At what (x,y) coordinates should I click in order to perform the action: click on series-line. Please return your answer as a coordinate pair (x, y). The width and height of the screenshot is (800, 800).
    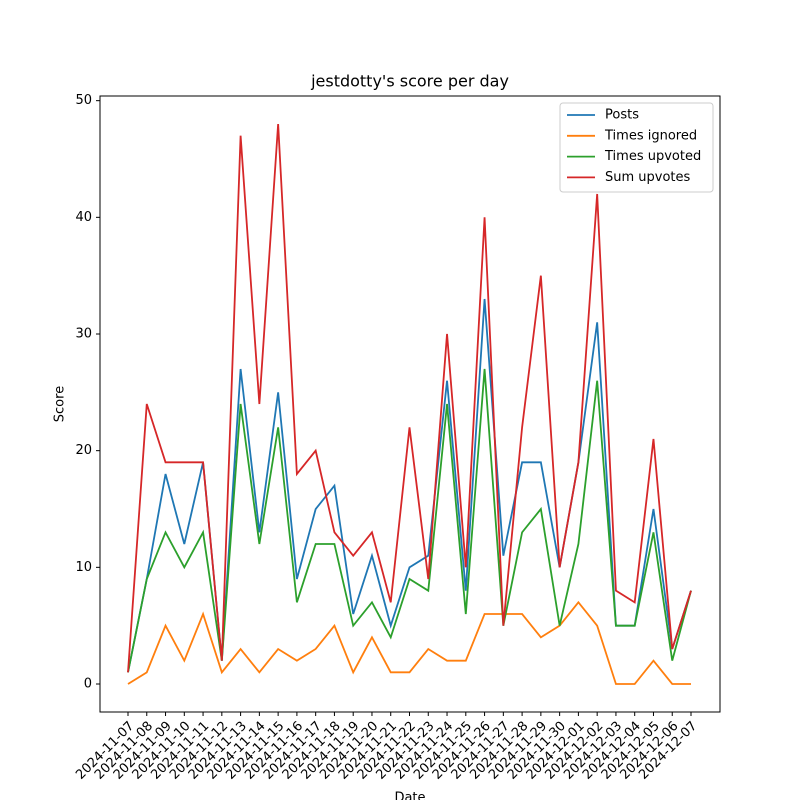
    Looking at the image, I should click on (409, 642).